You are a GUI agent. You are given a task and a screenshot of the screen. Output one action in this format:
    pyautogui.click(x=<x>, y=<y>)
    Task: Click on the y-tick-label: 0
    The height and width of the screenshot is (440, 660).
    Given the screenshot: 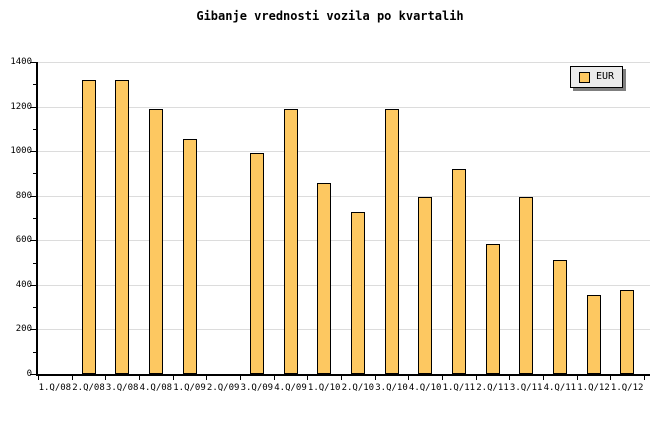 What is the action you would take?
    pyautogui.click(x=29, y=374)
    